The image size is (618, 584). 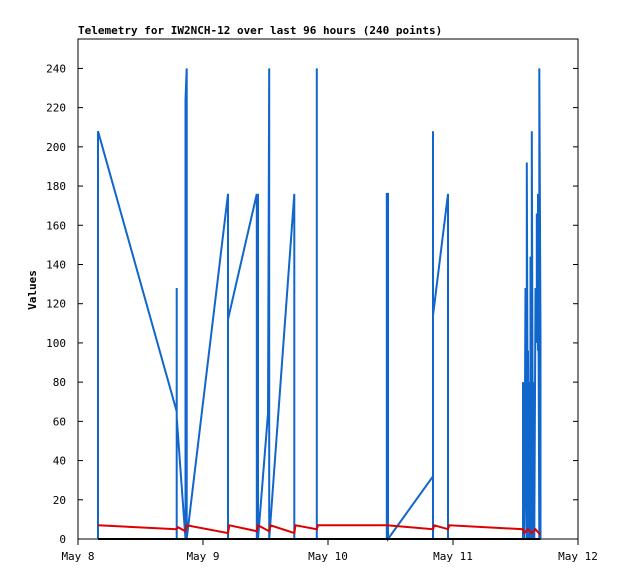 What do you see at coordinates (62, 539) in the screenshot?
I see `y-tick-label: 0` at bounding box center [62, 539].